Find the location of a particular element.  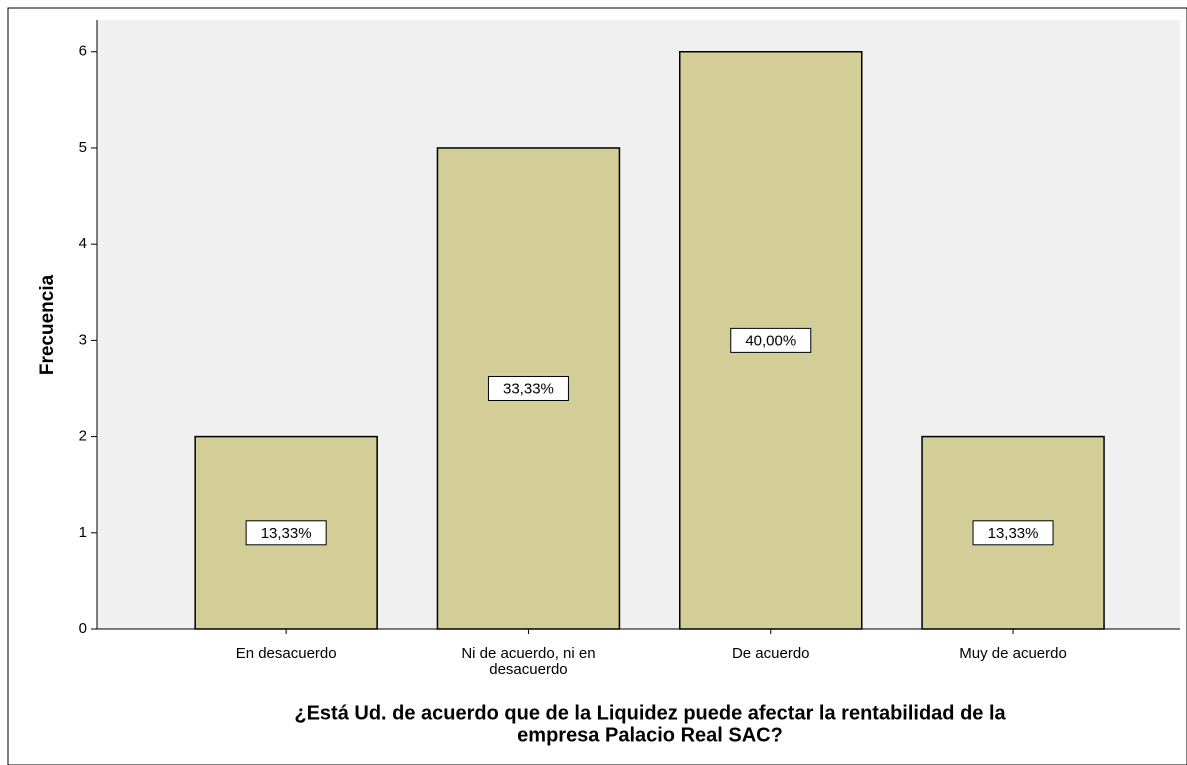

y-tick-label: 2 is located at coordinates (83, 436).